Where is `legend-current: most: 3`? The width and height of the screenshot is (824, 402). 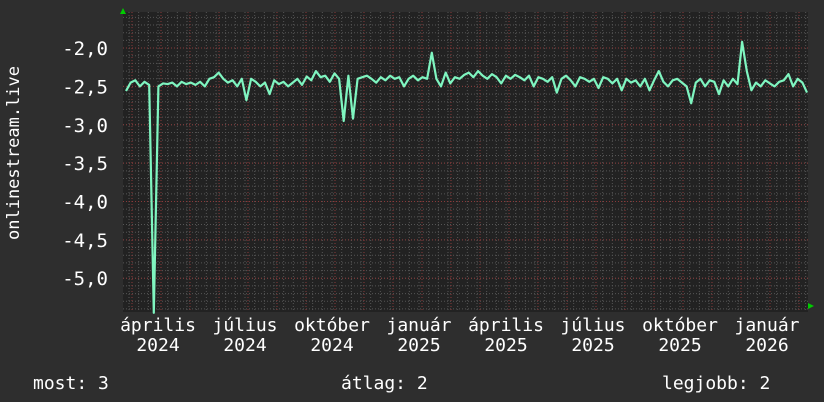
legend-current: most: 3 is located at coordinates (71, 383).